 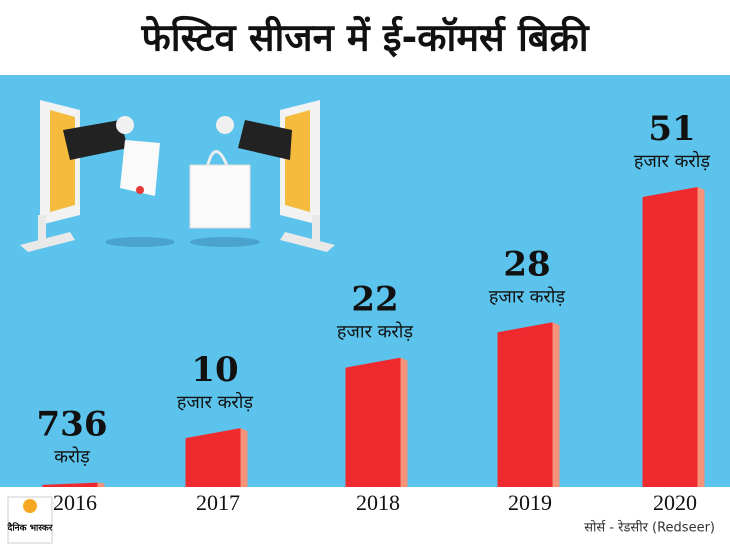 I want to click on value-label: 10, so click(x=214, y=370).